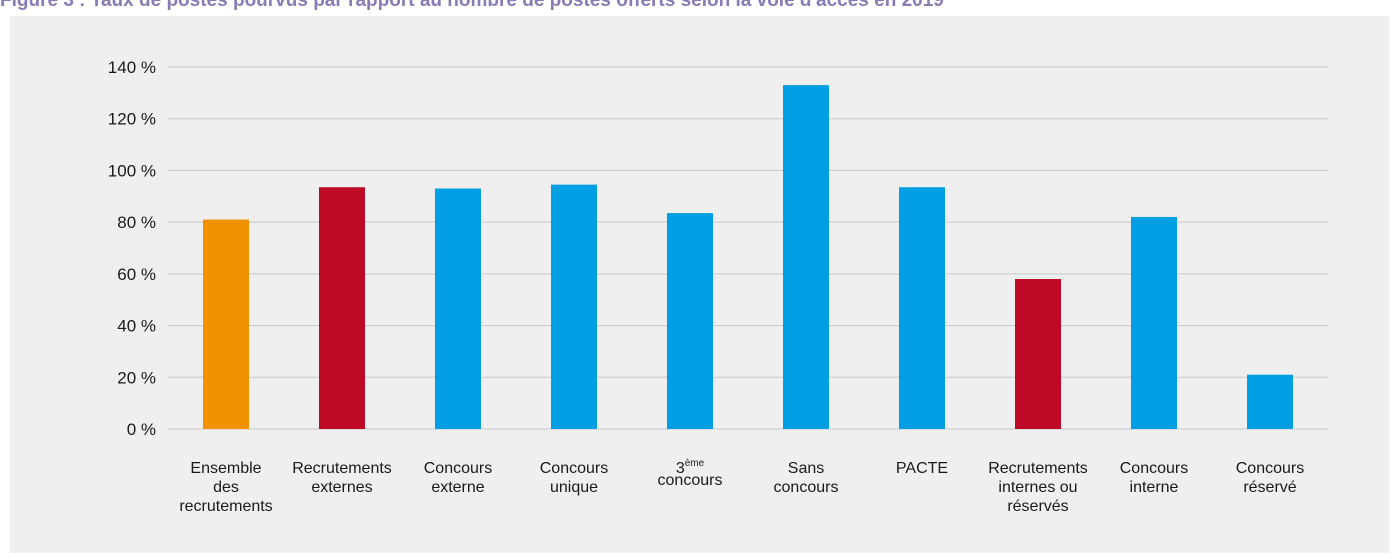 Image resolution: width=1399 pixels, height=559 pixels. I want to click on x-category-label-line: PACTE, so click(922, 468).